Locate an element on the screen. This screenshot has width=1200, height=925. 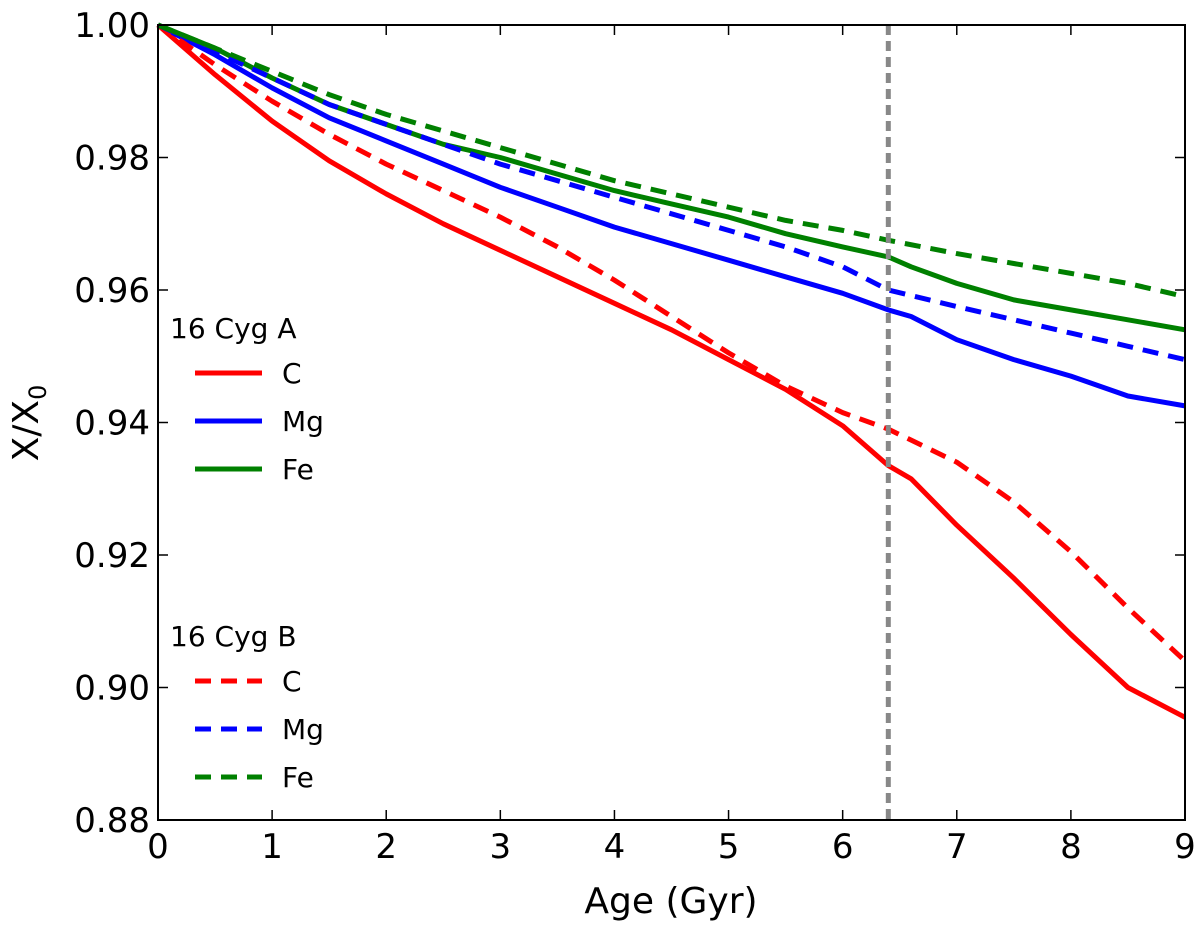
legend-title: 16 Cyg B is located at coordinates (233, 636).